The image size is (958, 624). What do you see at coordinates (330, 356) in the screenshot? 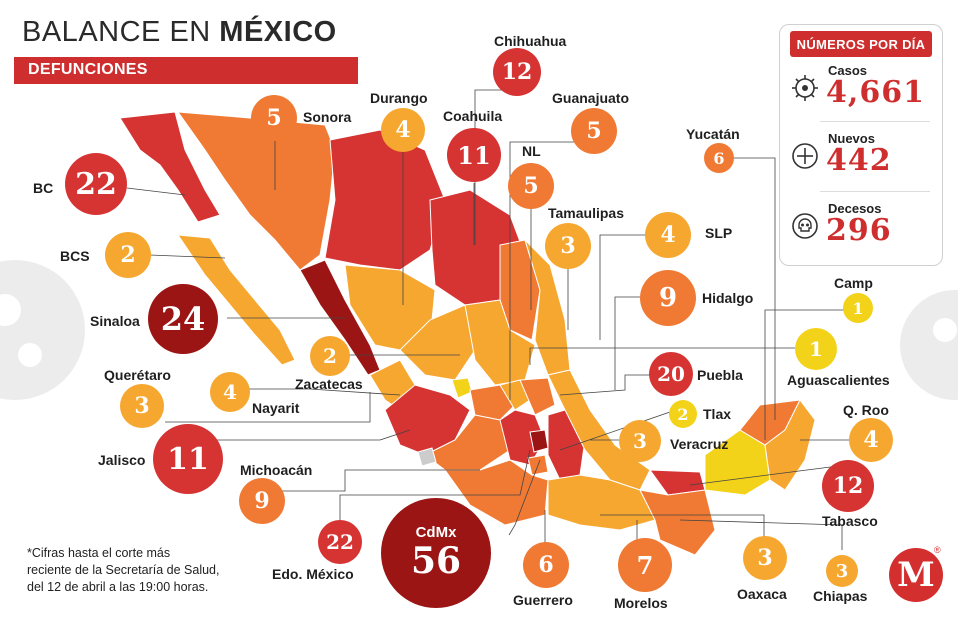
I see `state-bubble-zacatecas: 2` at bounding box center [330, 356].